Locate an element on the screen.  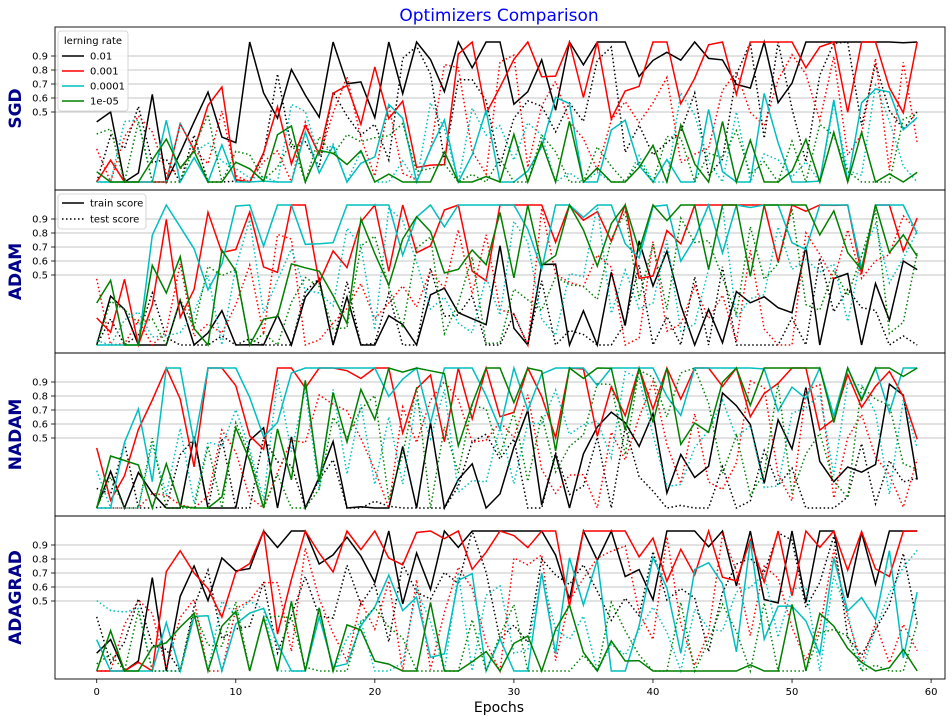
legend-line-style: train score test score is located at coordinates (102, 211).